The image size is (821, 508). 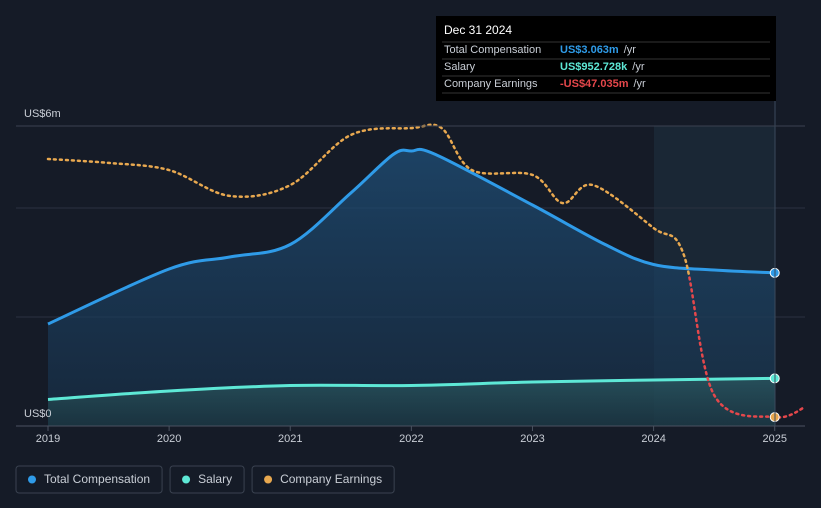 I want to click on x-tick-label: 2022, so click(x=411, y=439).